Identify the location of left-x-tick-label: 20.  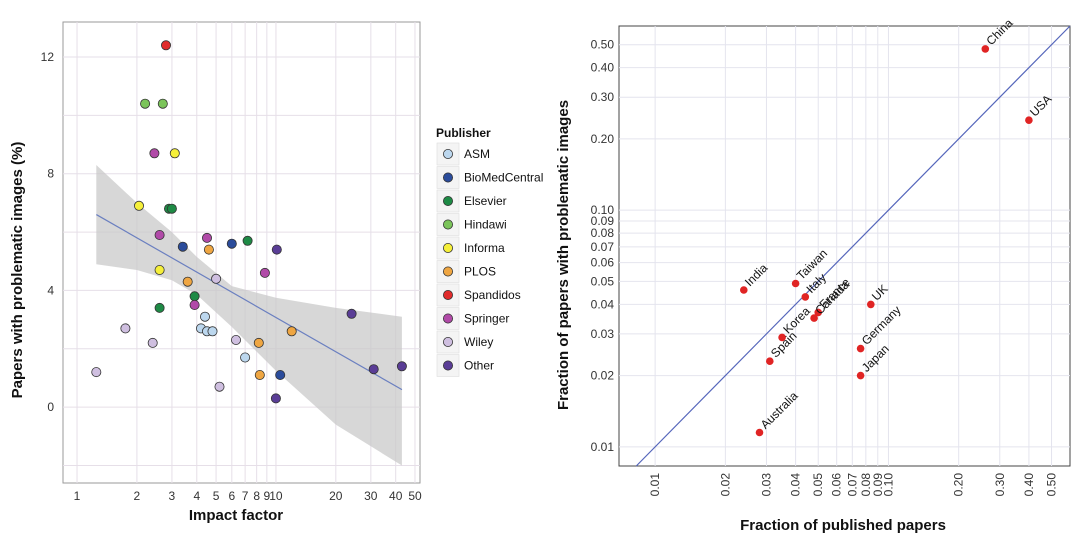
(336, 496).